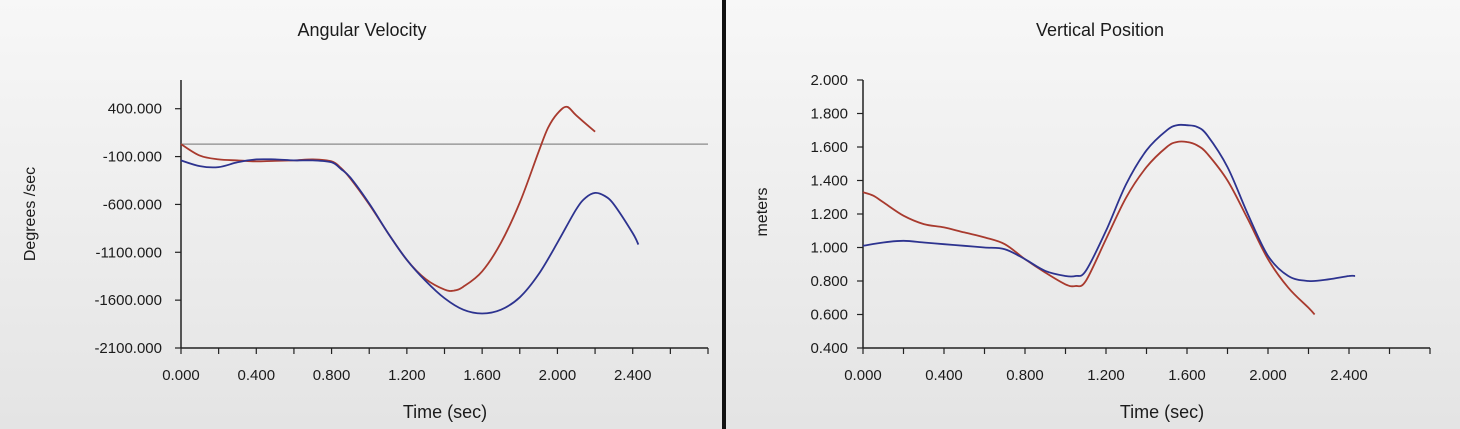  I want to click on y-tick-label: -600.000, so click(132, 204).